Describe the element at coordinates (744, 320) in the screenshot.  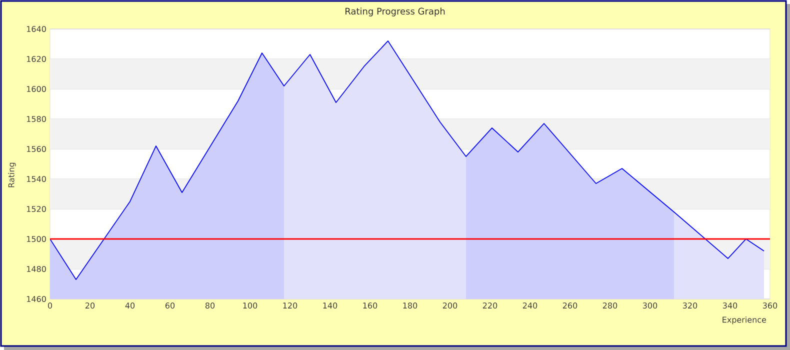
I see `x-axis-title: Experience` at that location.